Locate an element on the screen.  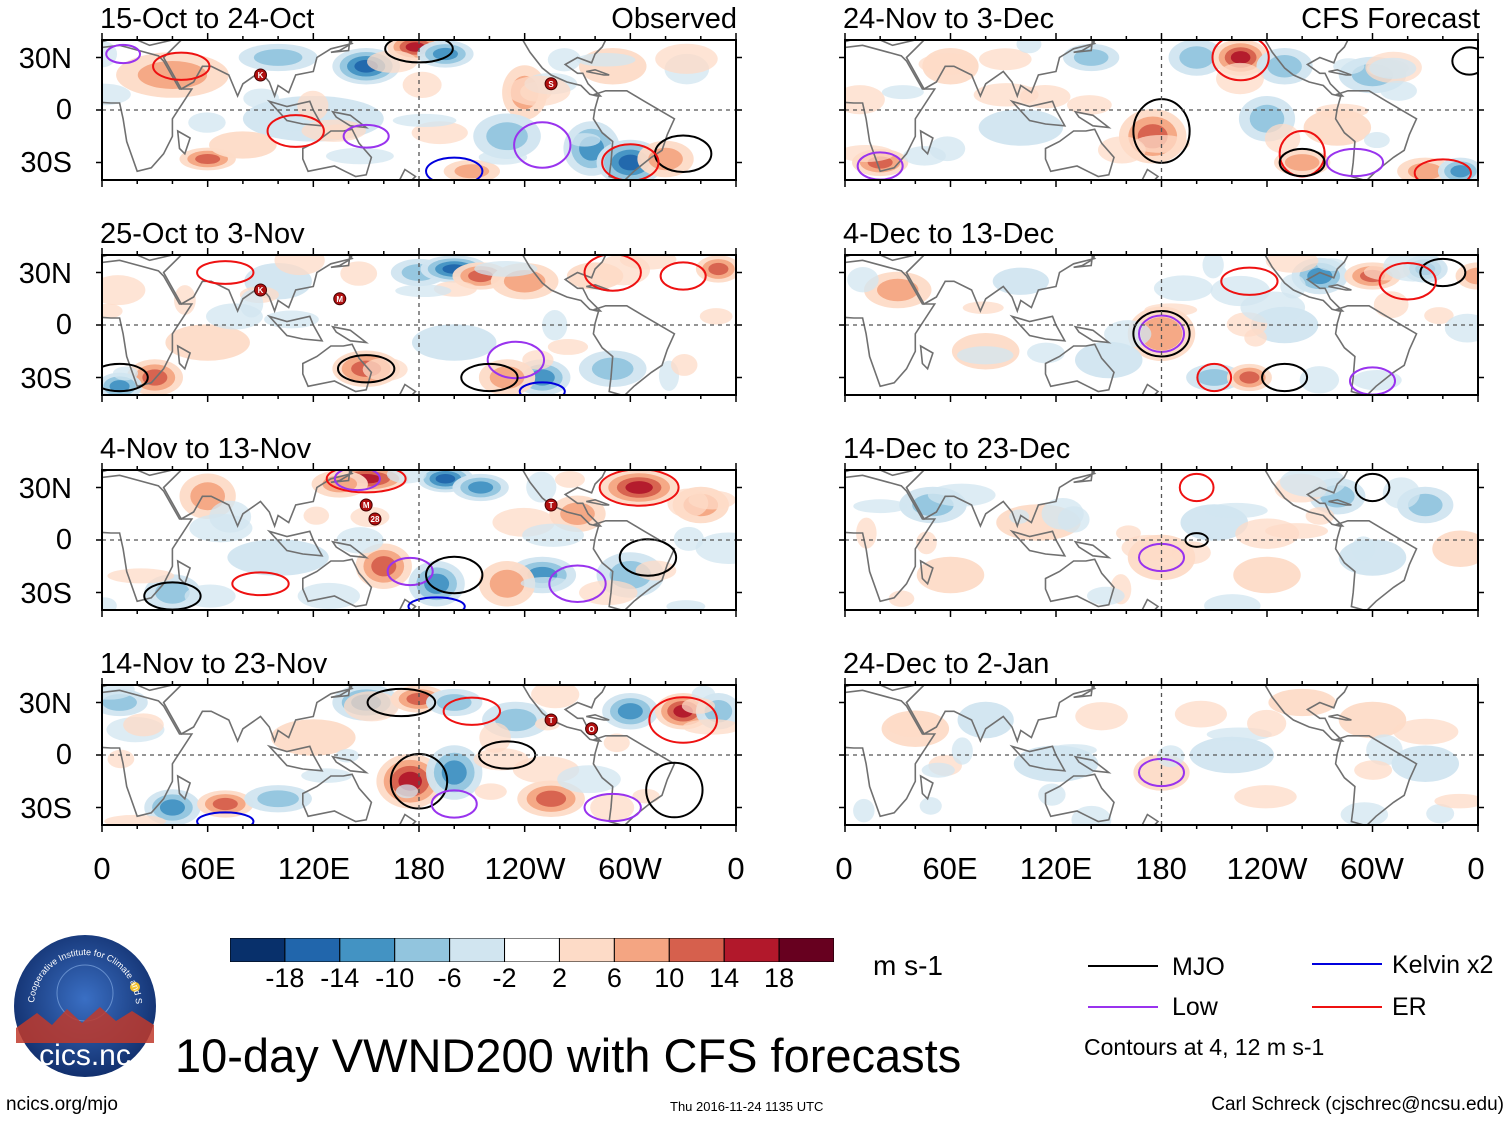
colorbar-tick-label: 2 is located at coordinates (559, 978).